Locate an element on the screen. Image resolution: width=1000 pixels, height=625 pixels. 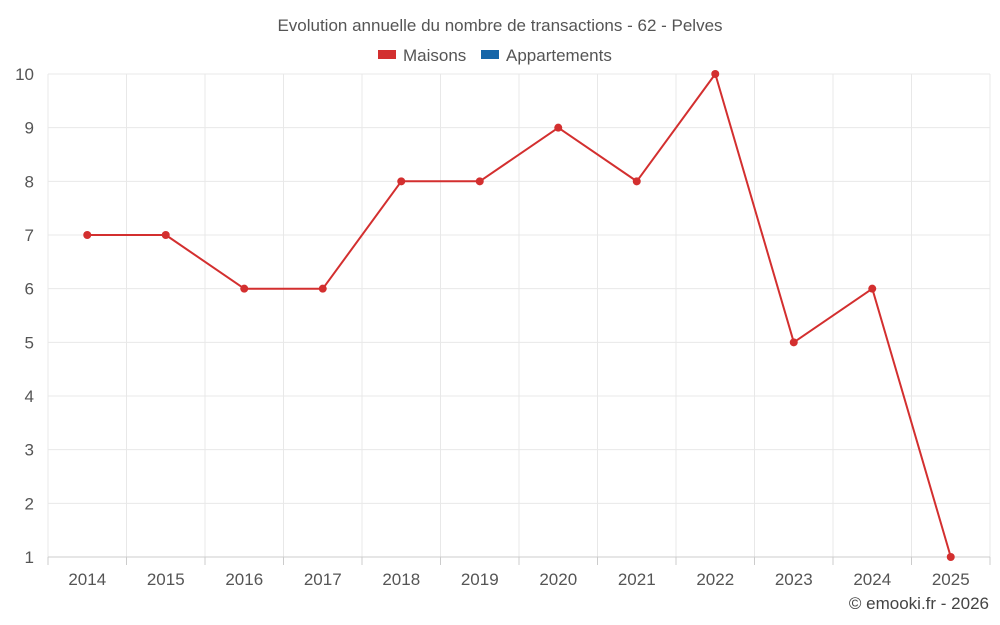
legend-label-appartements: Appartements is located at coordinates (559, 55).